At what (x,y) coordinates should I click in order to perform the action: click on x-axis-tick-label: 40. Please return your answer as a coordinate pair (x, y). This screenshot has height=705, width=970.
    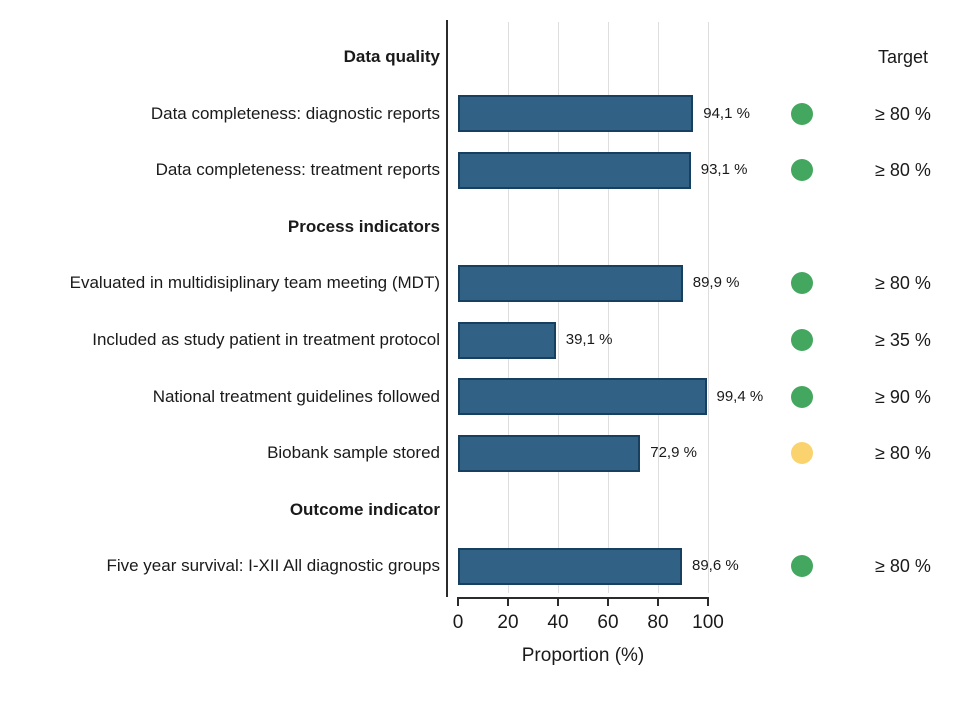
    Looking at the image, I should click on (558, 622).